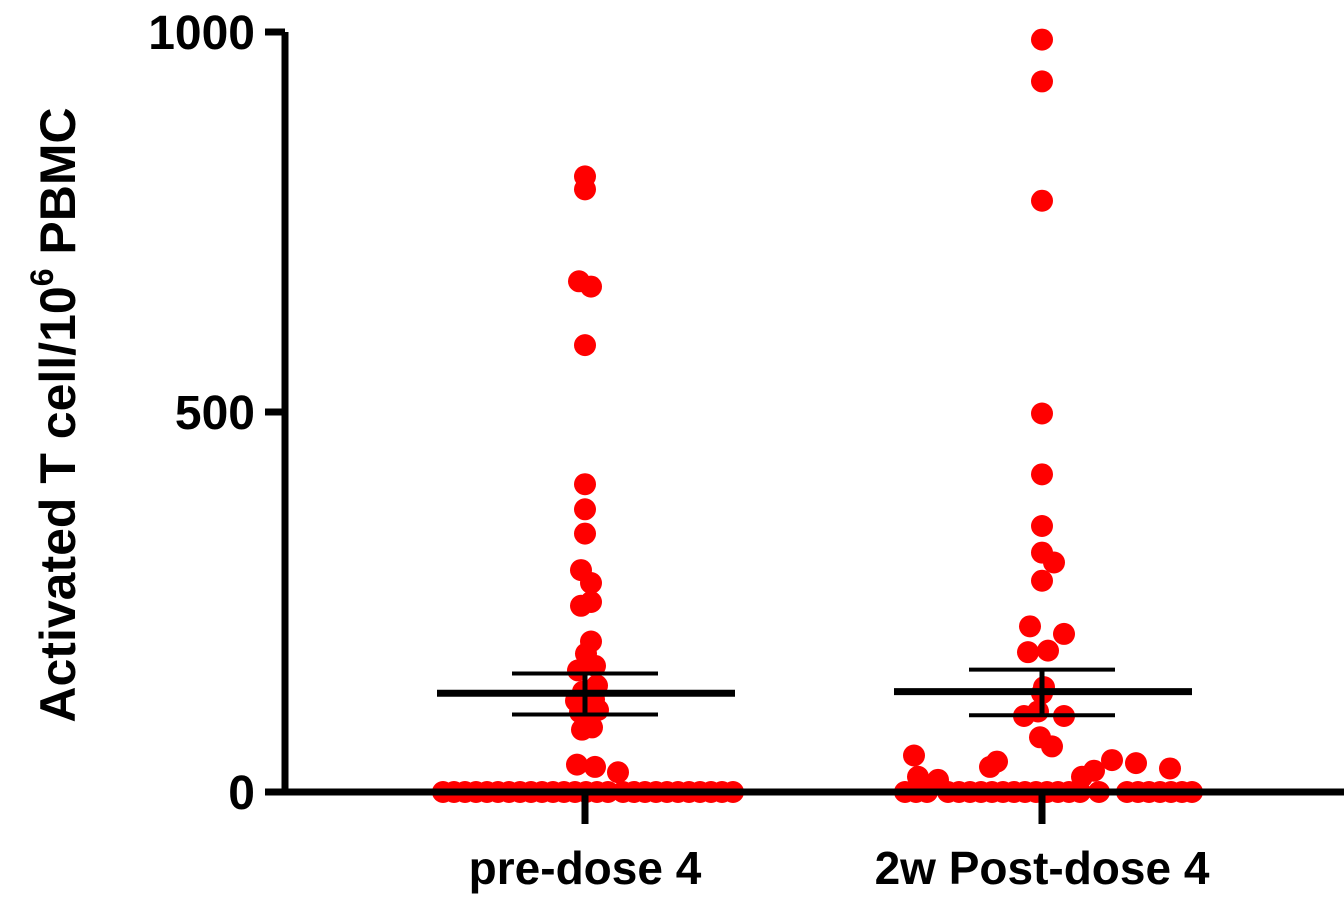 This screenshot has width=1344, height=899. I want to click on y-tick-label: 500, so click(215, 413).